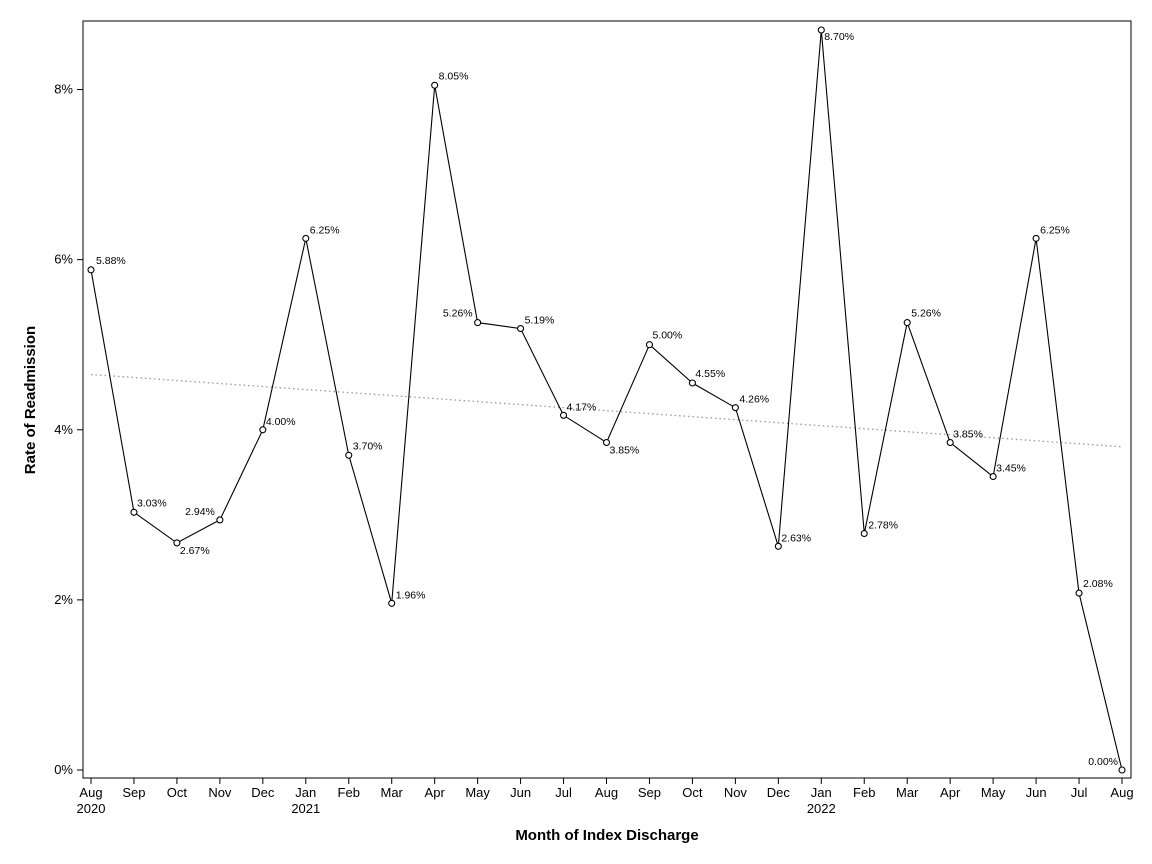 This screenshot has width=1152, height=864. I want to click on x-year-label: 2022, so click(821, 808).